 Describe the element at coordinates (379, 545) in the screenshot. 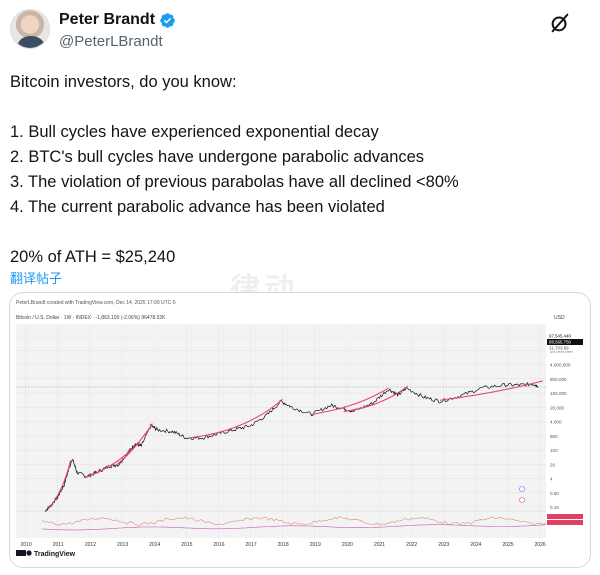

I see `x-tick-label: 2021` at that location.